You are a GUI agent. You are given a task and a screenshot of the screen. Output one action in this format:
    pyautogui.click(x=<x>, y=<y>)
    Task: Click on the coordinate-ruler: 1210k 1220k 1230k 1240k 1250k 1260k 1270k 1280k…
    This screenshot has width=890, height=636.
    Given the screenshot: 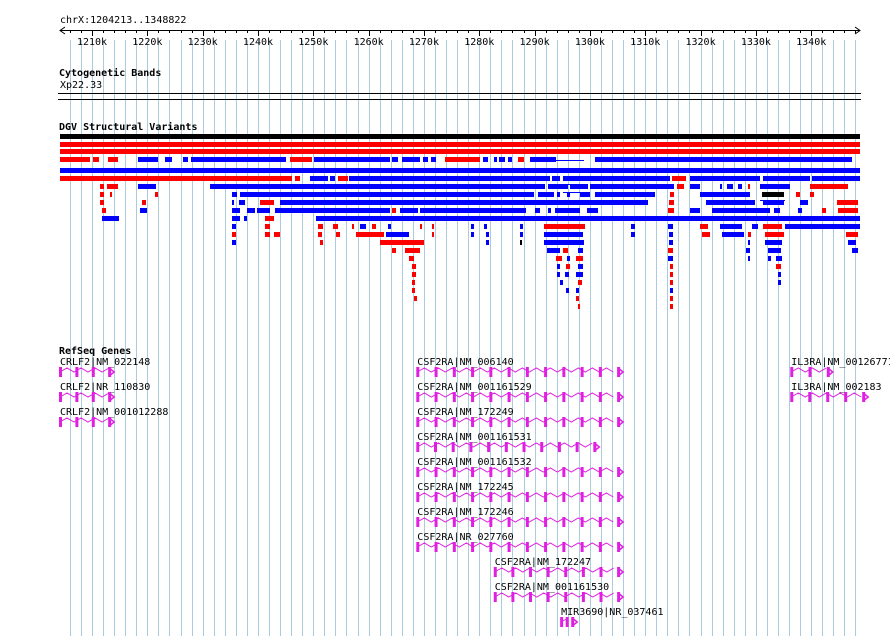 What is the action you would take?
    pyautogui.click(x=445, y=30)
    